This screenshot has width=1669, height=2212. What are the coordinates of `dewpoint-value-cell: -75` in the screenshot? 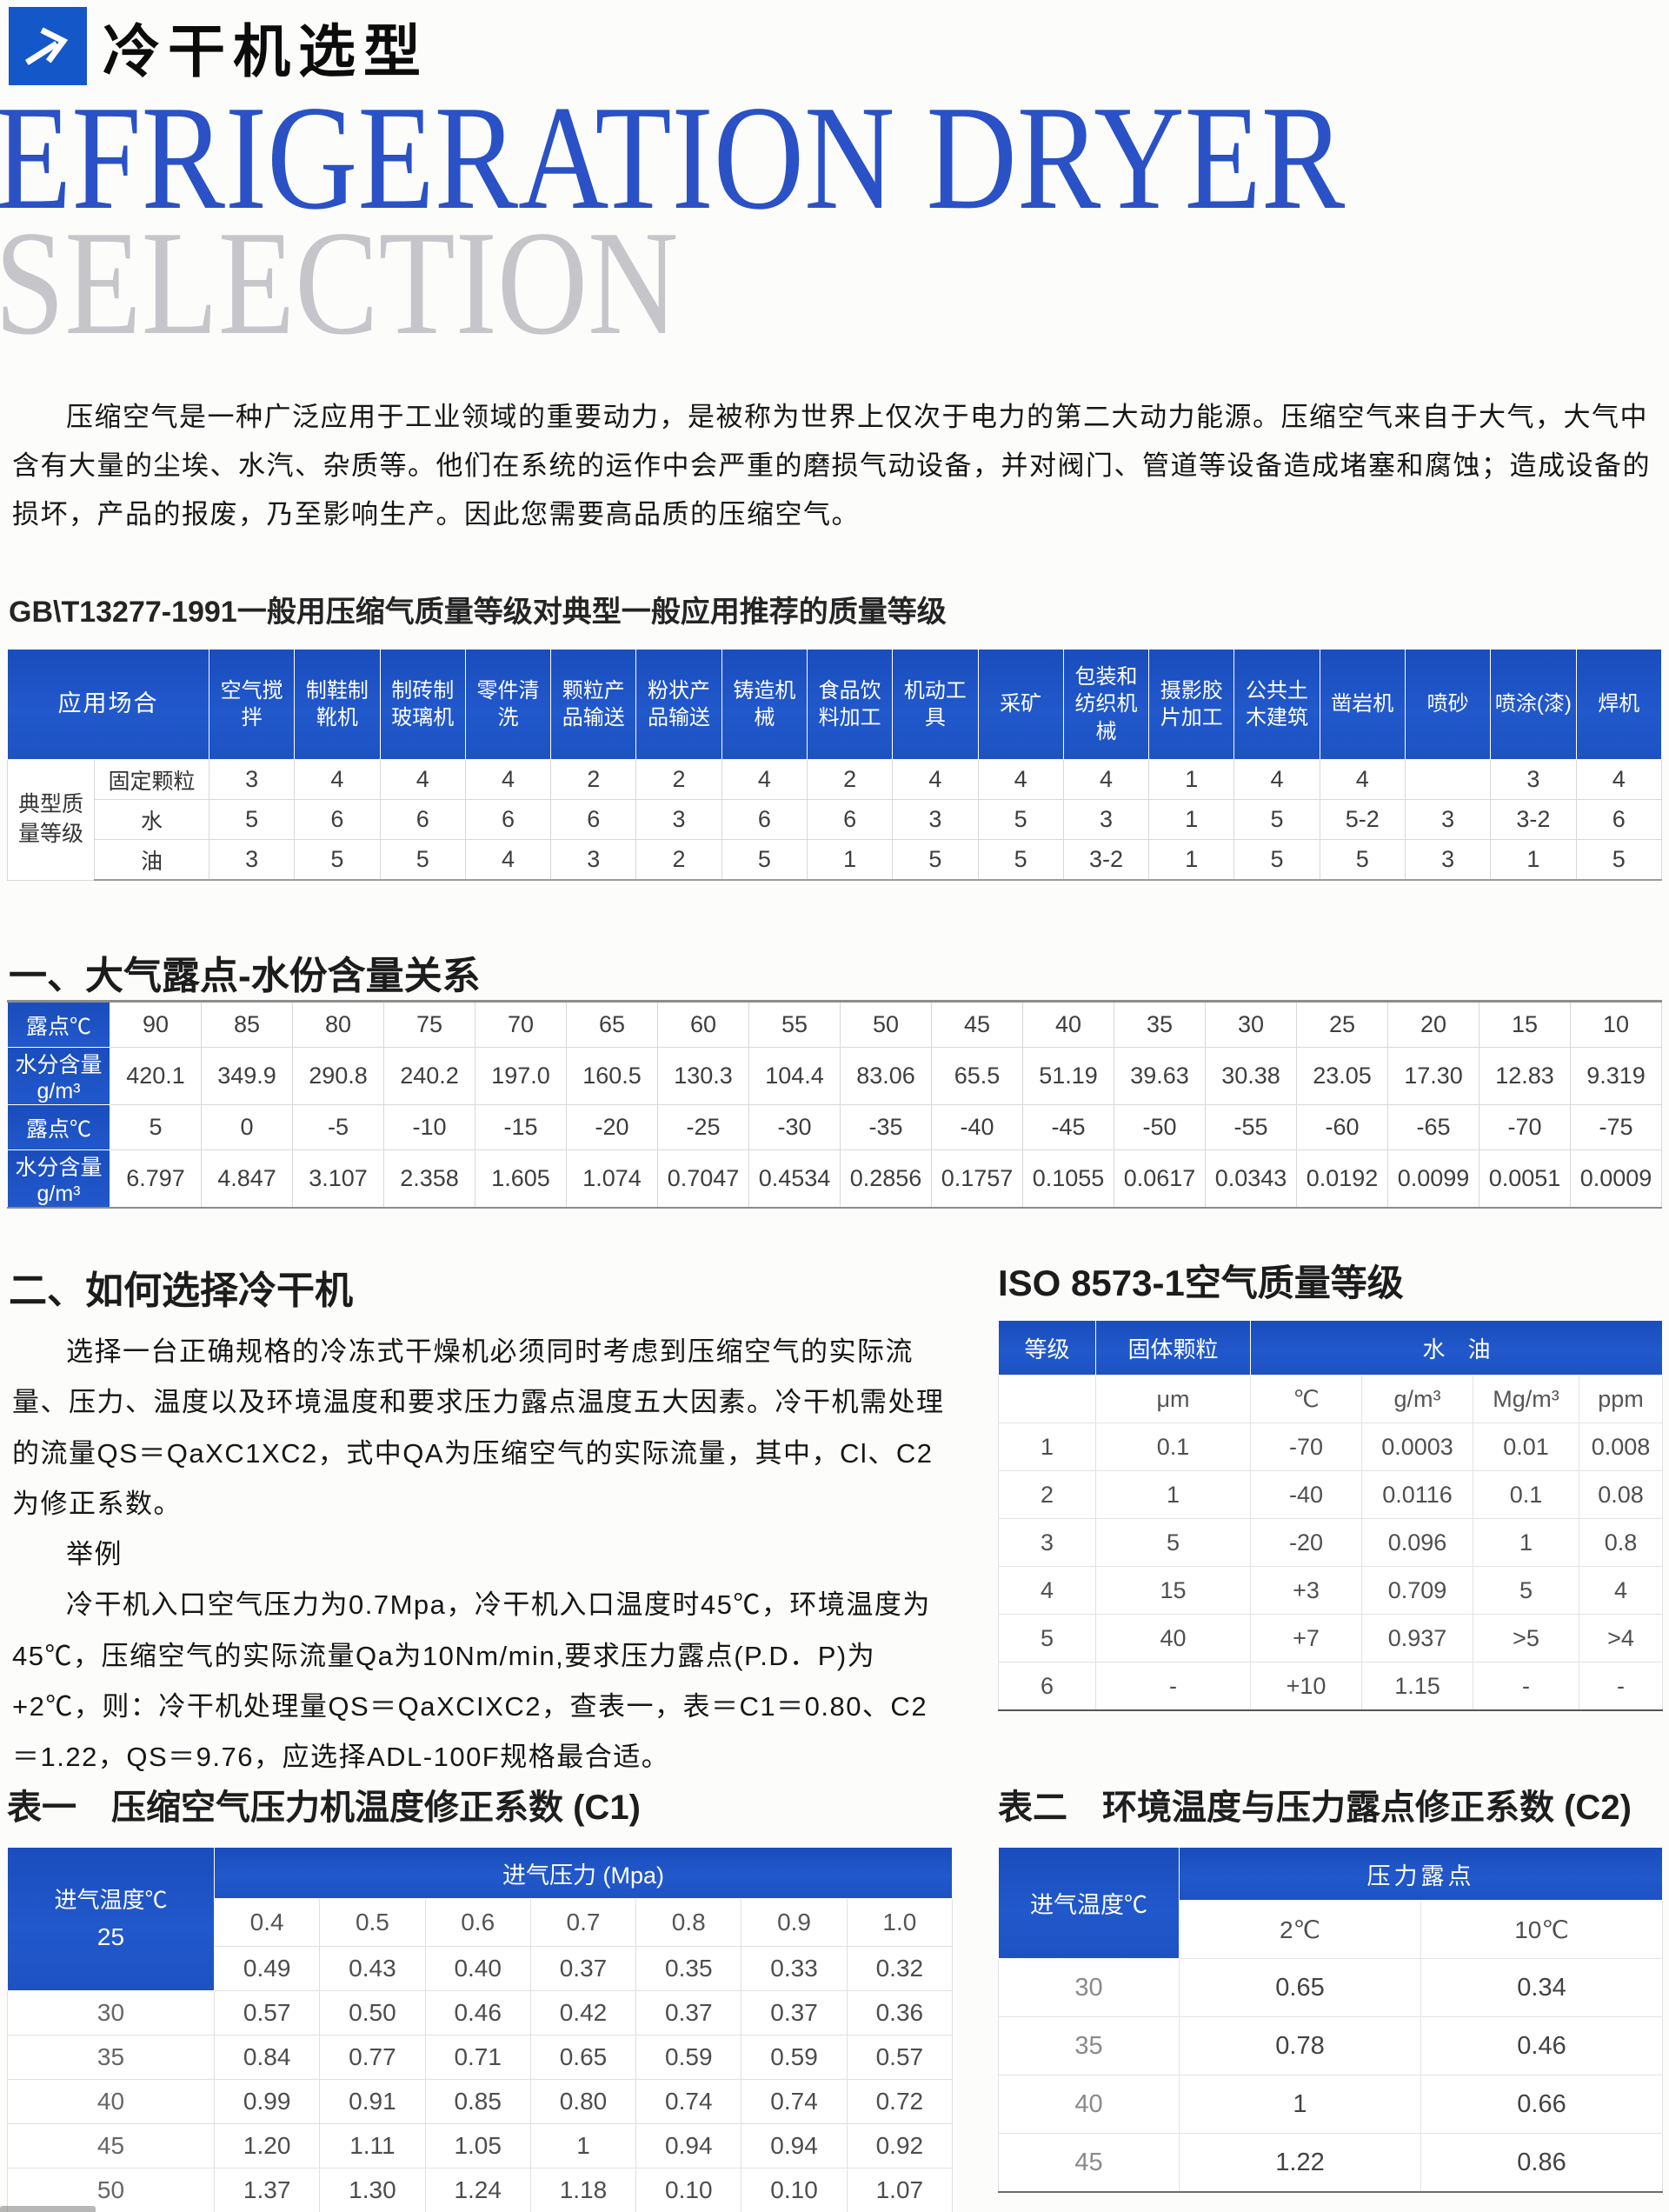 It's located at (1616, 1127).